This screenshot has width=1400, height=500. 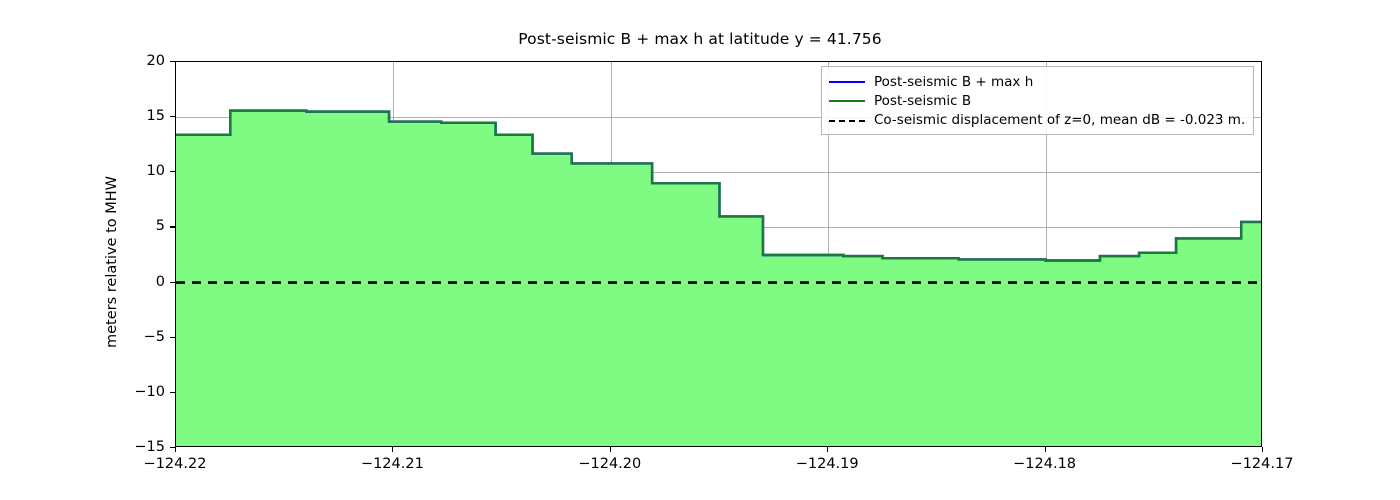 What do you see at coordinates (1262, 464) in the screenshot?
I see `x-tick-label: −124.17` at bounding box center [1262, 464].